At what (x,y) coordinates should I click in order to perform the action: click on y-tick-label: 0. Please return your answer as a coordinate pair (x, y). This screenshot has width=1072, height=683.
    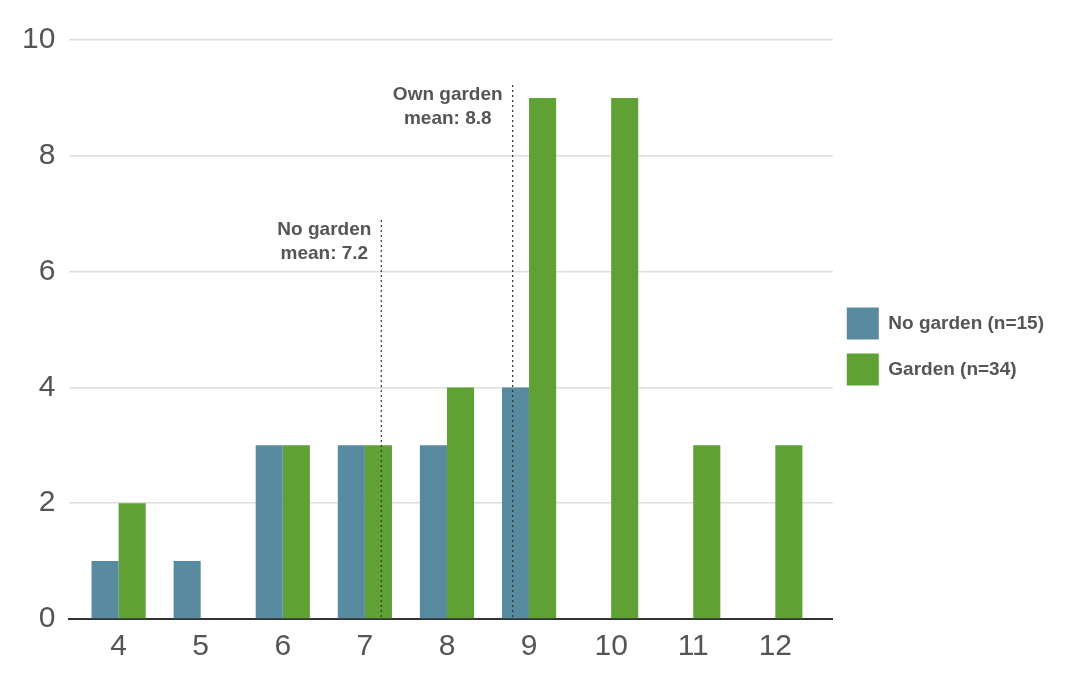
    Looking at the image, I should click on (47, 617).